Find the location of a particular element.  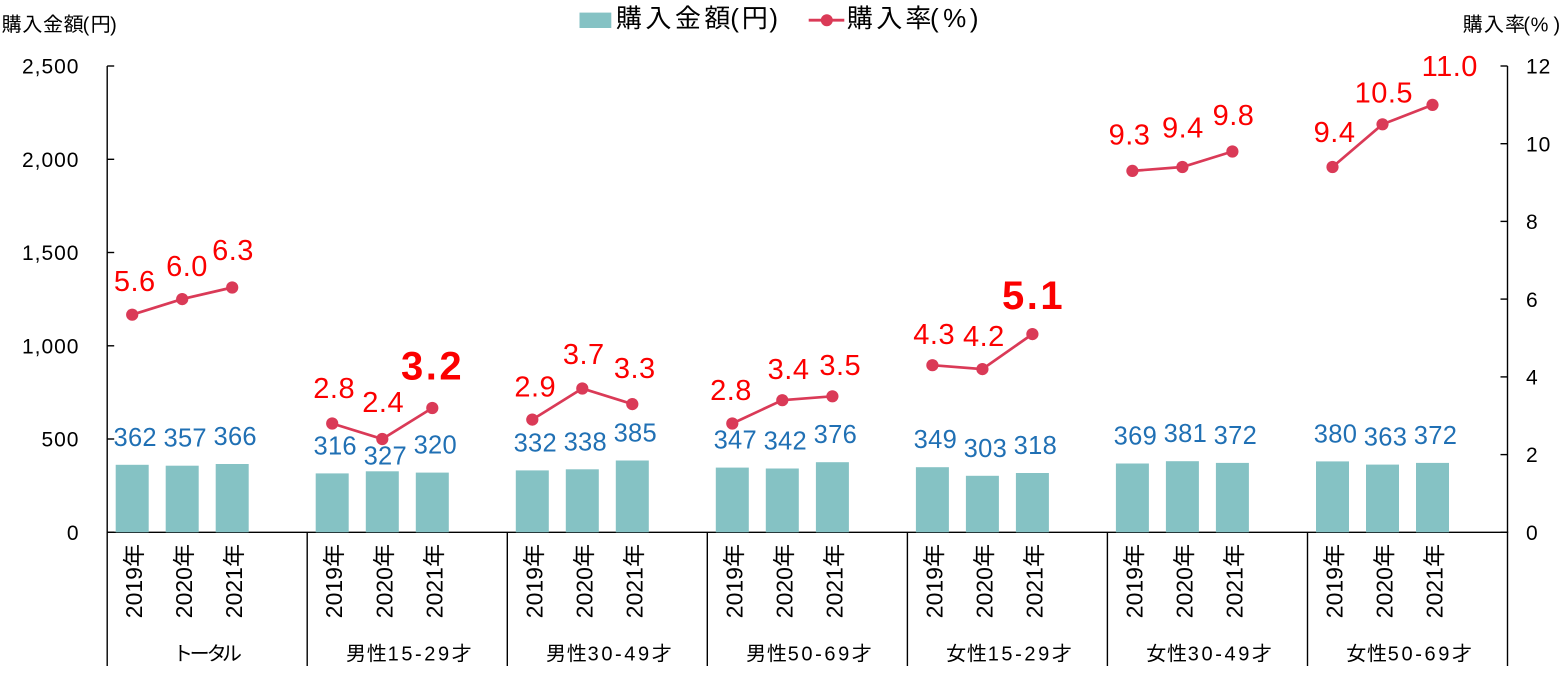

svg-text: 4.3 is located at coordinates (934, 335).